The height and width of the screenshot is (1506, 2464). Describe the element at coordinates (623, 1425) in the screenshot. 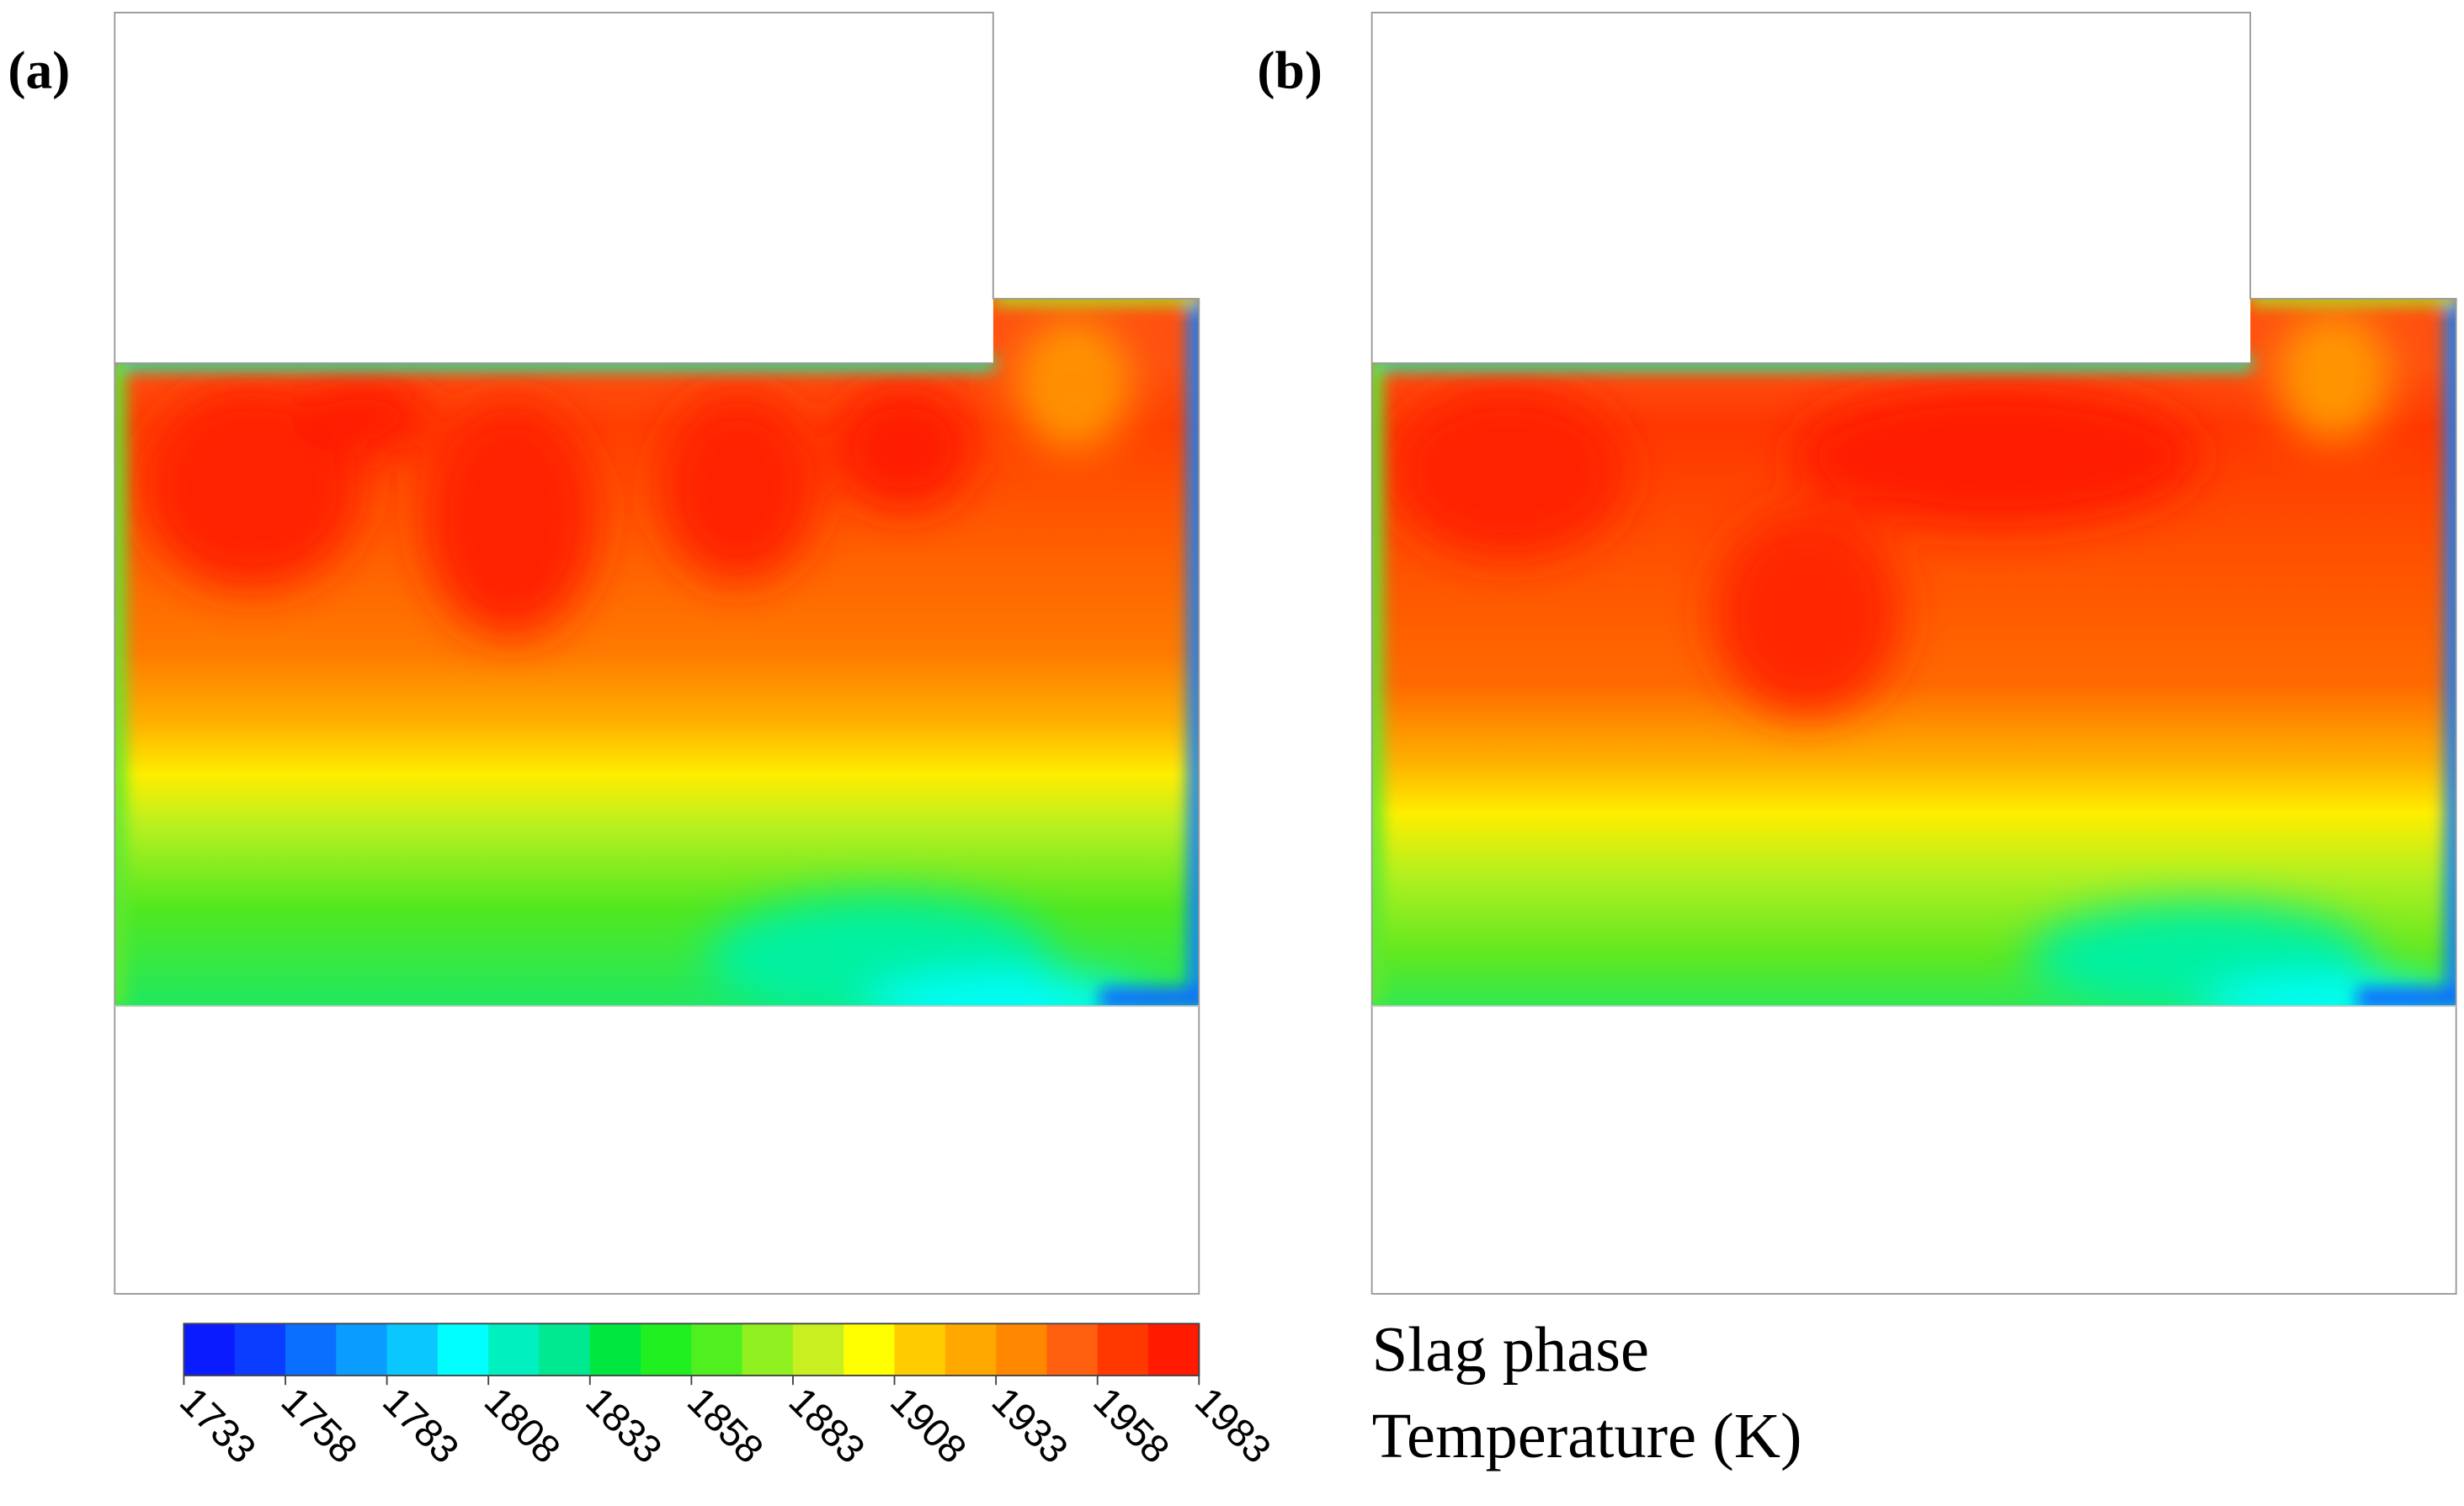

I see `colorbar-tick-label: 1833` at that location.